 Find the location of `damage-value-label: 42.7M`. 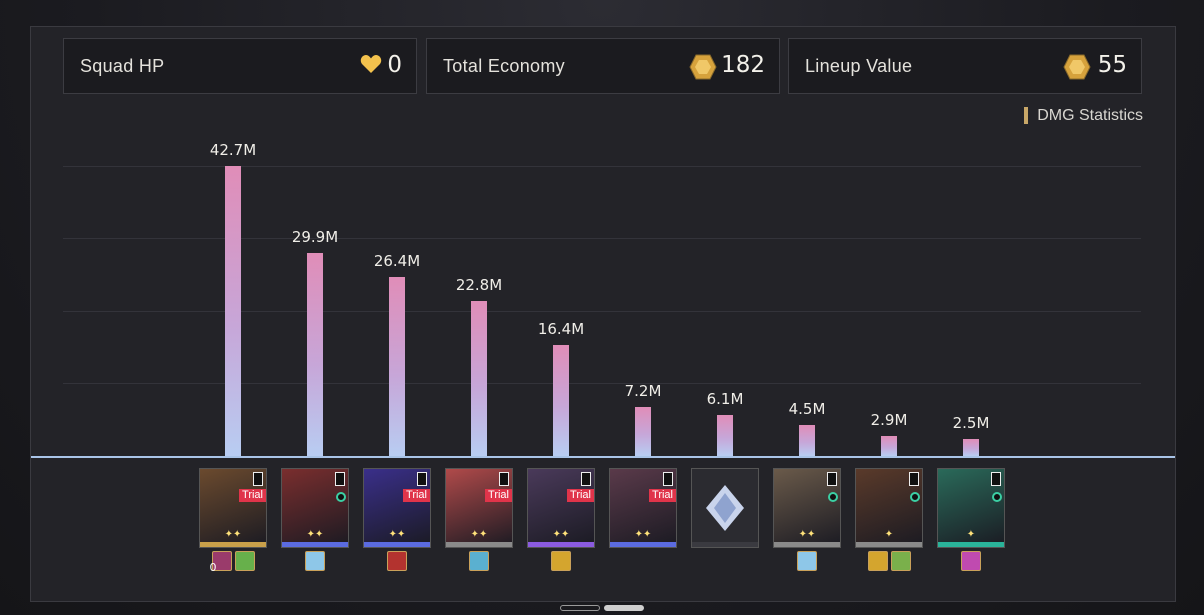

damage-value-label: 42.7M is located at coordinates (233, 150).